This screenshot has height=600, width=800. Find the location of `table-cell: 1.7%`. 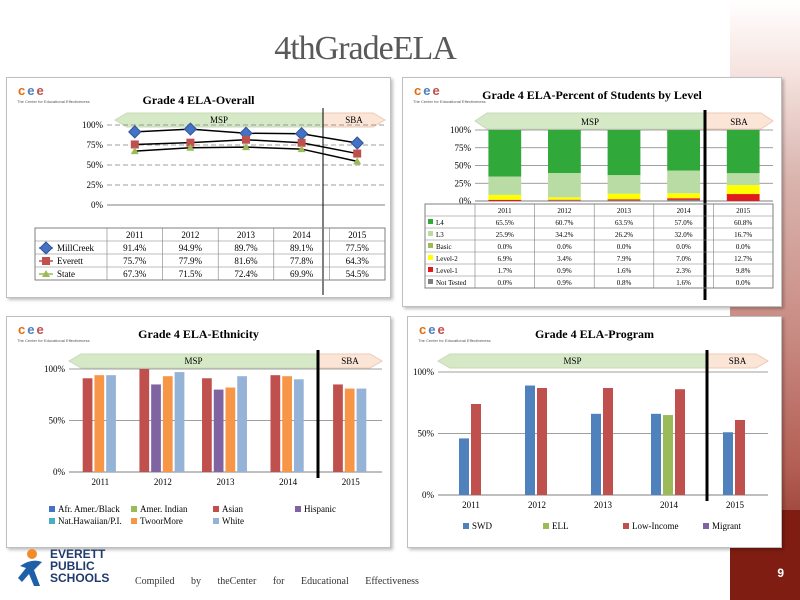

table-cell: 1.7% is located at coordinates (505, 271).